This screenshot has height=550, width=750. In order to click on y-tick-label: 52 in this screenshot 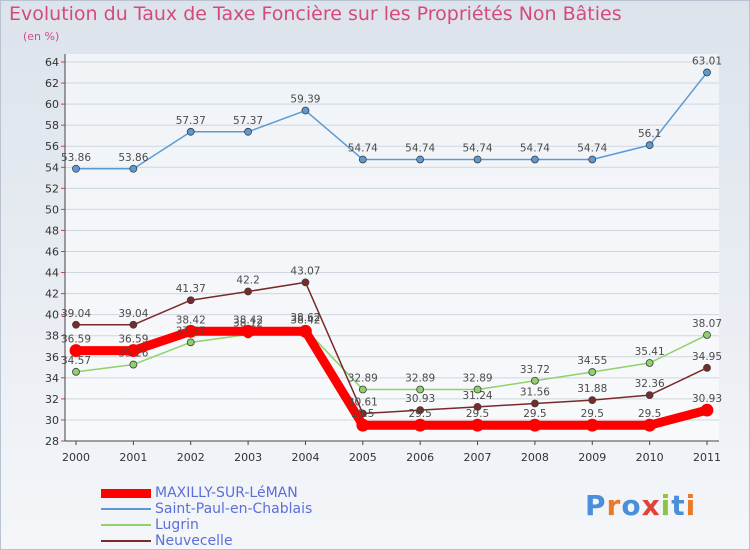, I will do `click(52, 188)`.